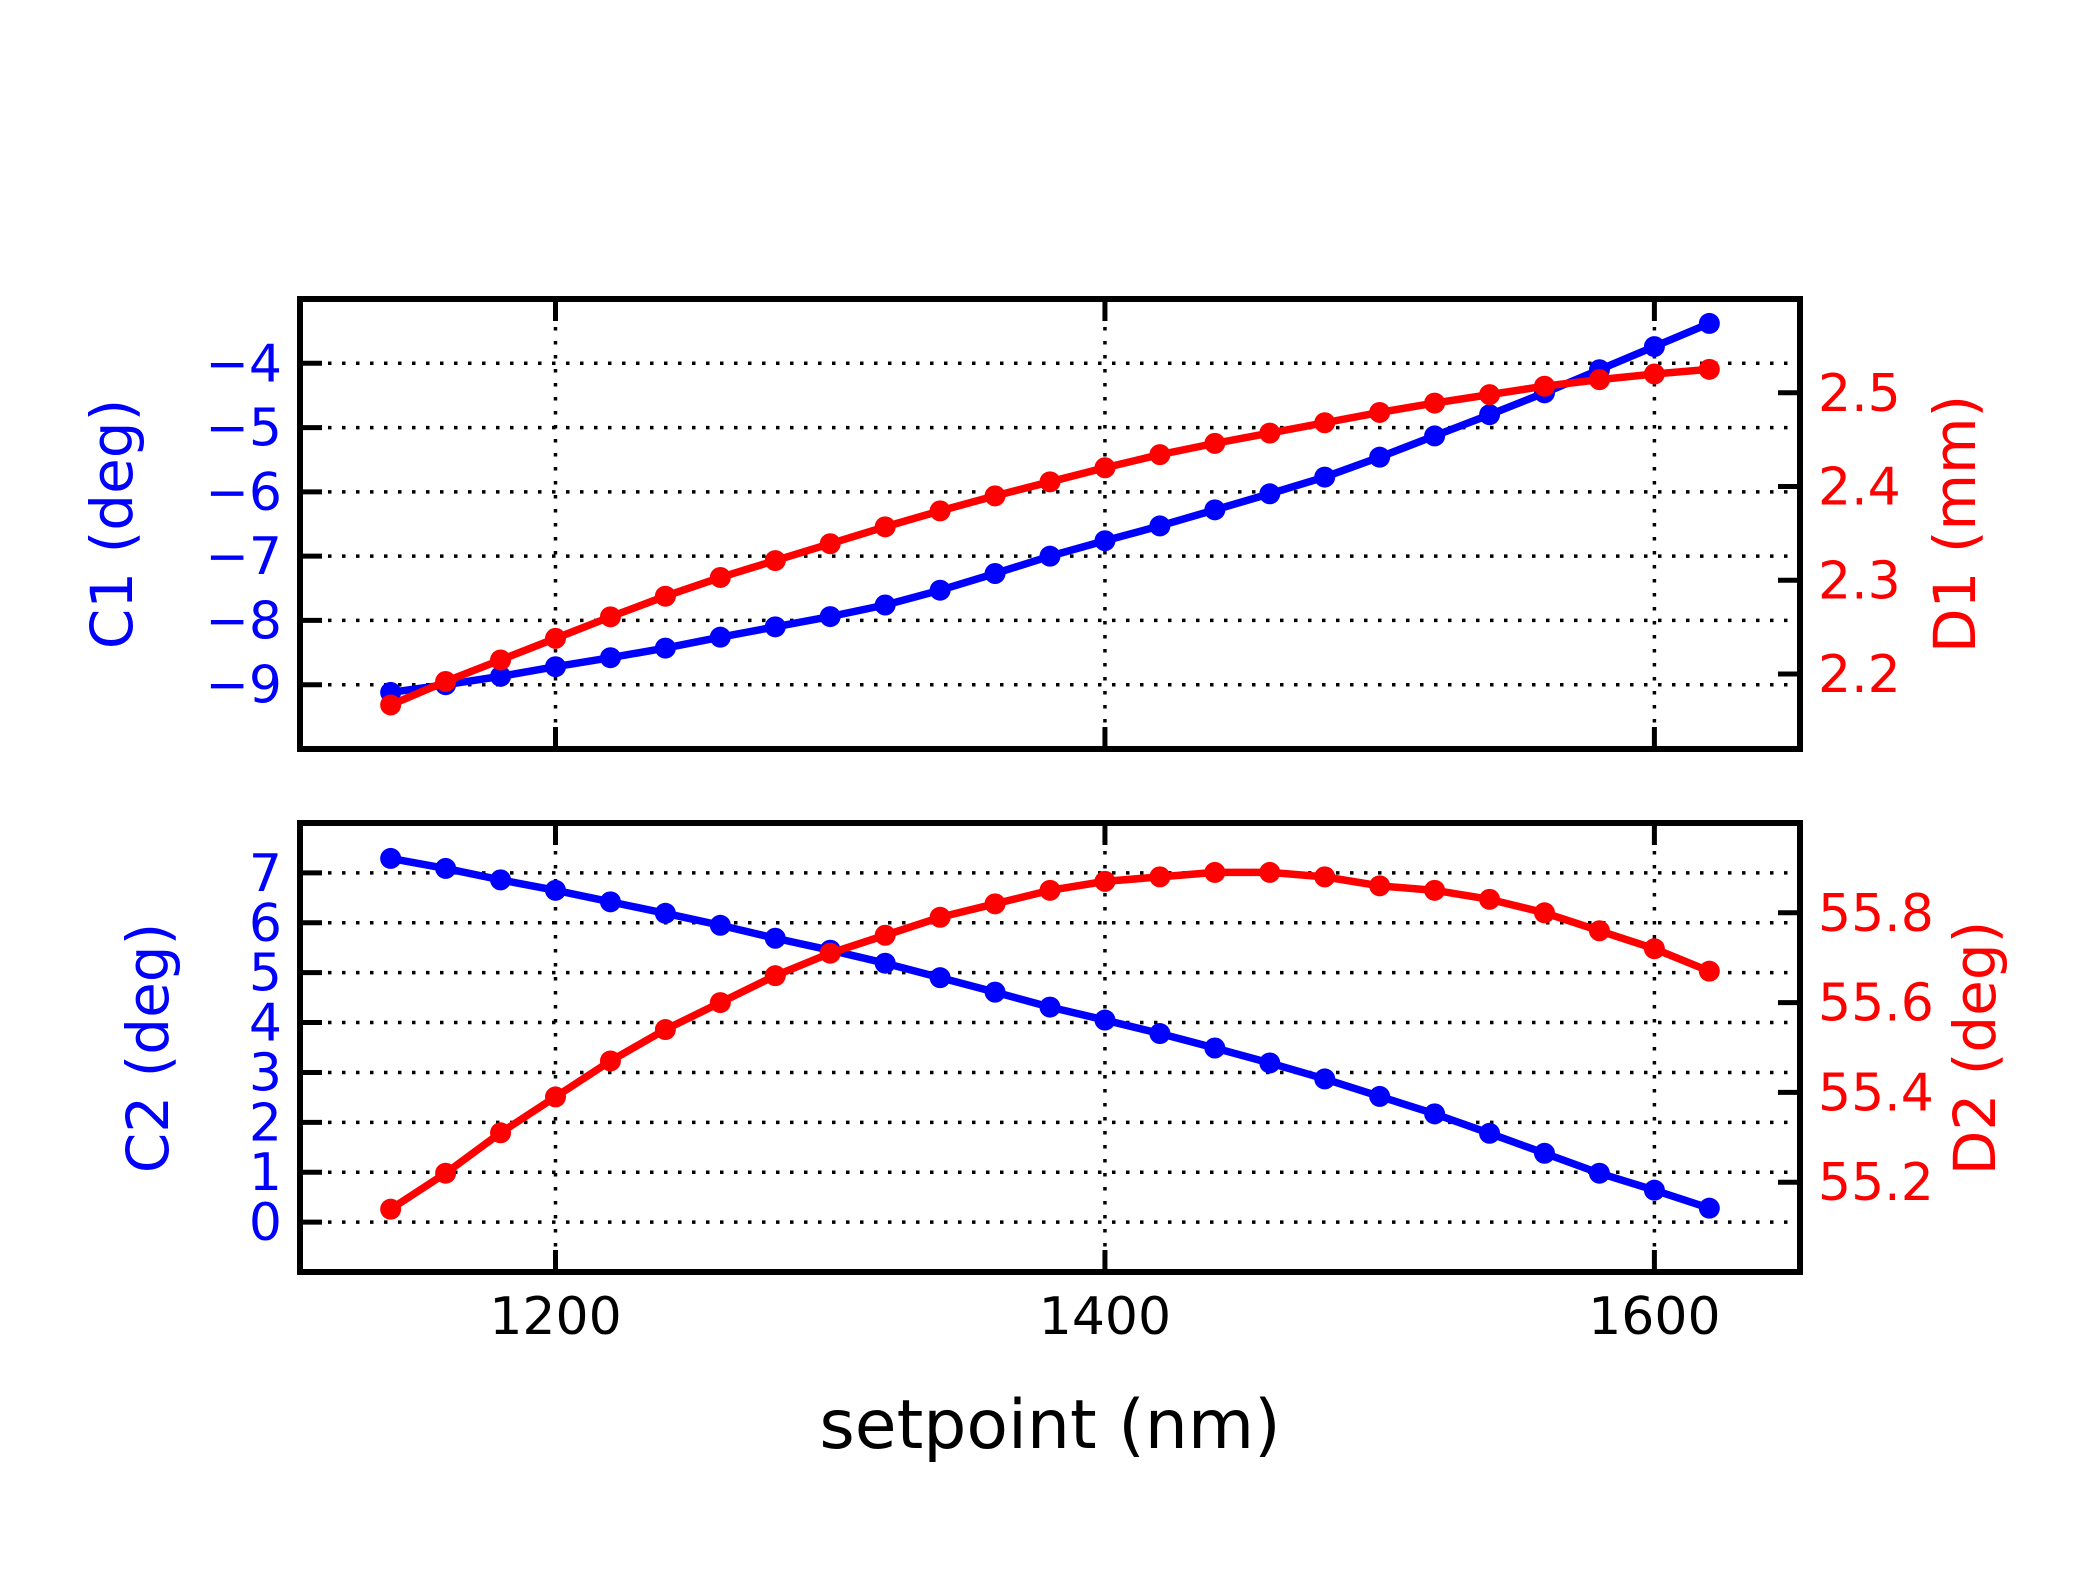 Image resolution: width=2100 pixels, height=1575 pixels. What do you see at coordinates (243, 686) in the screenshot?
I see `top-left-tick-label: −9` at bounding box center [243, 686].